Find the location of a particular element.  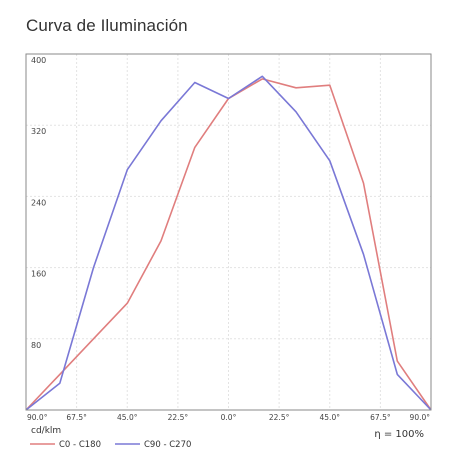

y-tick-label: 320 is located at coordinates (38, 131).